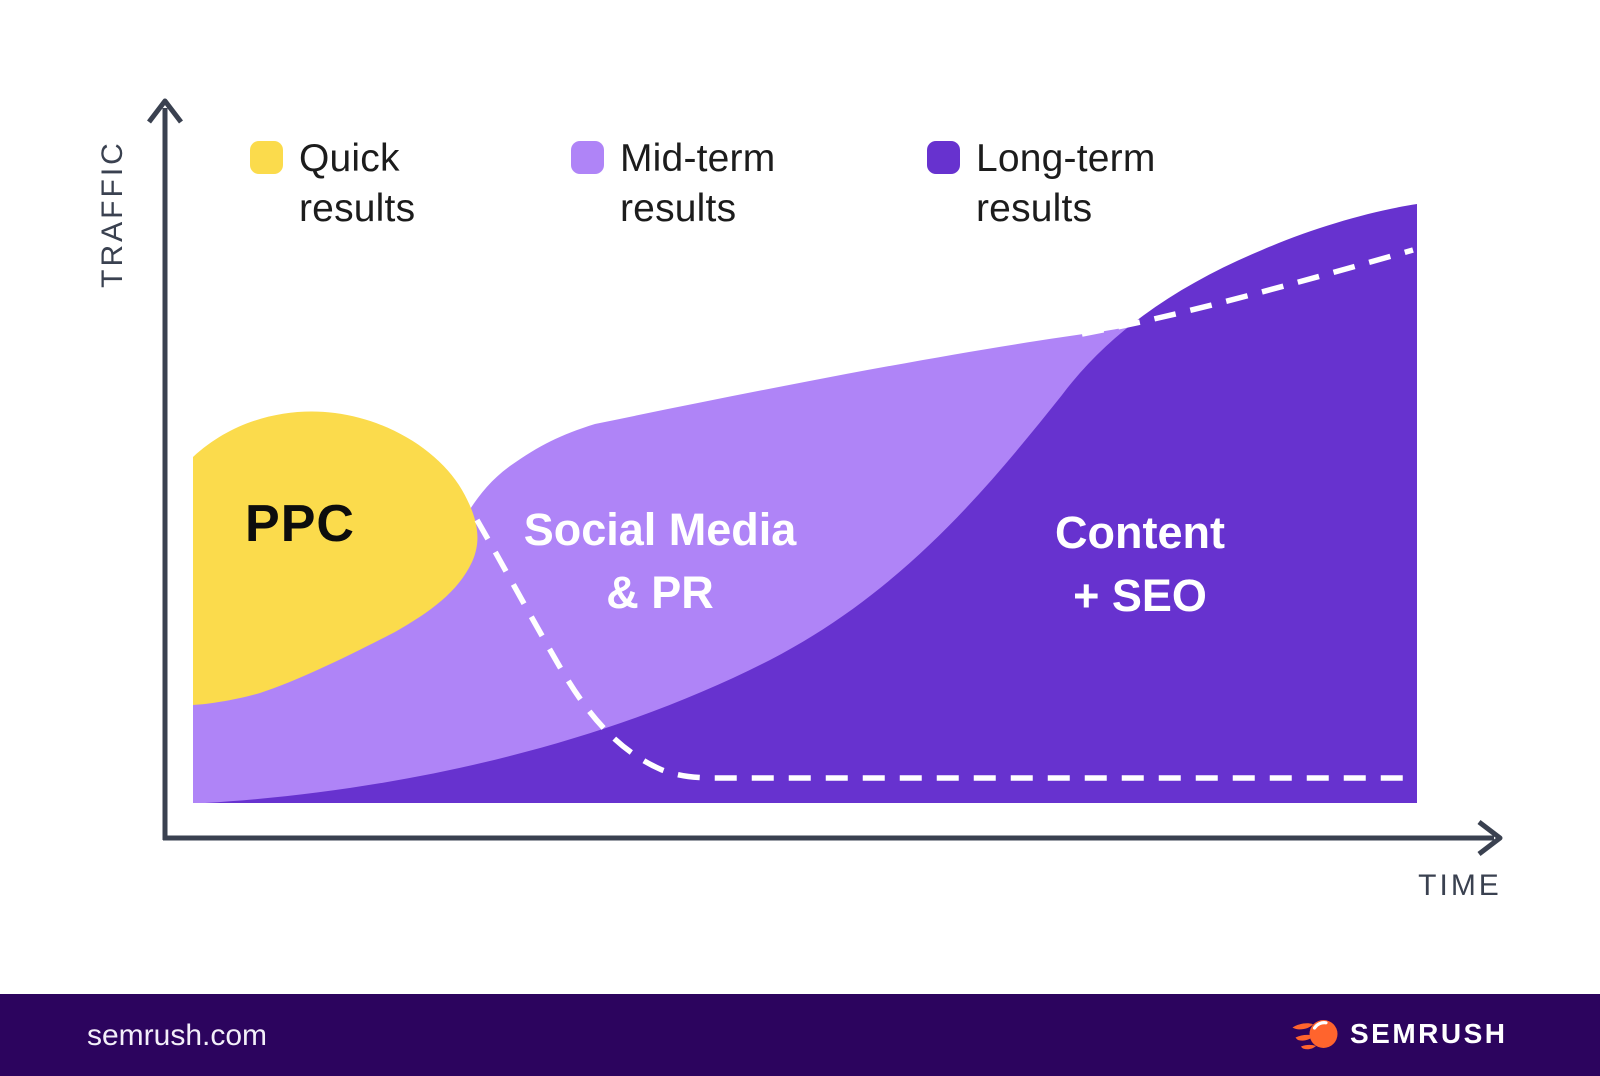  I want to click on semrush-logo-text: SEMRUSH, so click(1429, 1033).